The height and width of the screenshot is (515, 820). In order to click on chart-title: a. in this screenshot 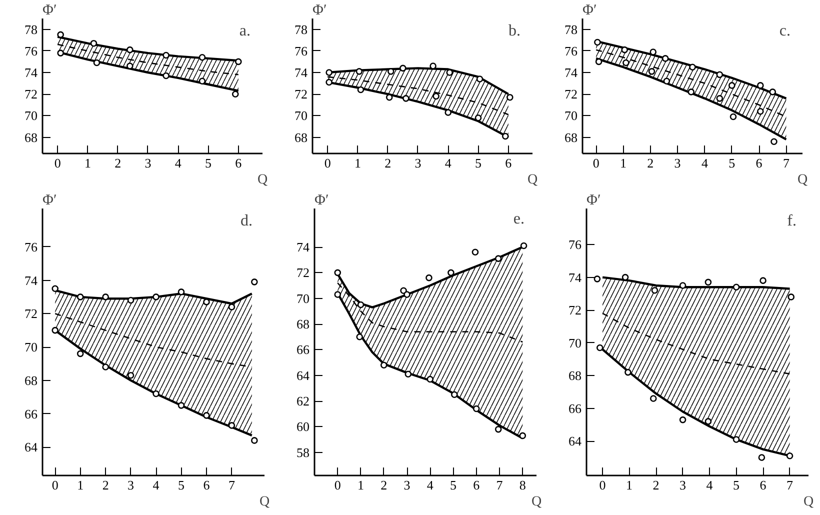, I will do `click(245, 31)`.